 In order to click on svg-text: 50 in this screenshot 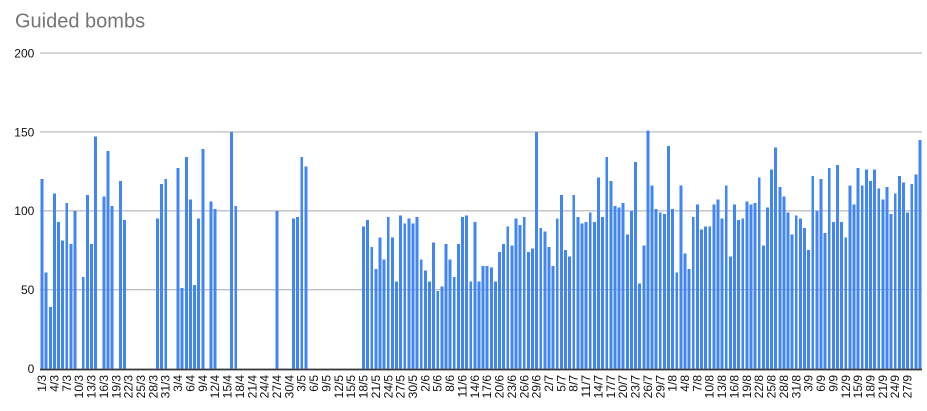, I will do `click(28, 290)`.